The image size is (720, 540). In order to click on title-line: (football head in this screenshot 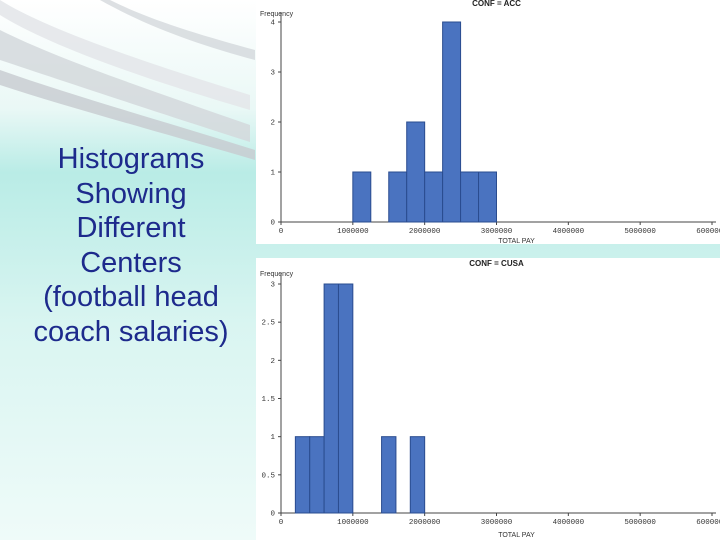, I will do `click(131, 297)`.